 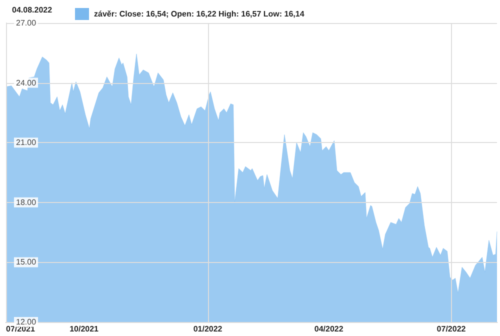 What do you see at coordinates (329, 329) in the screenshot?
I see `x-tick-label: 04/2022` at bounding box center [329, 329].